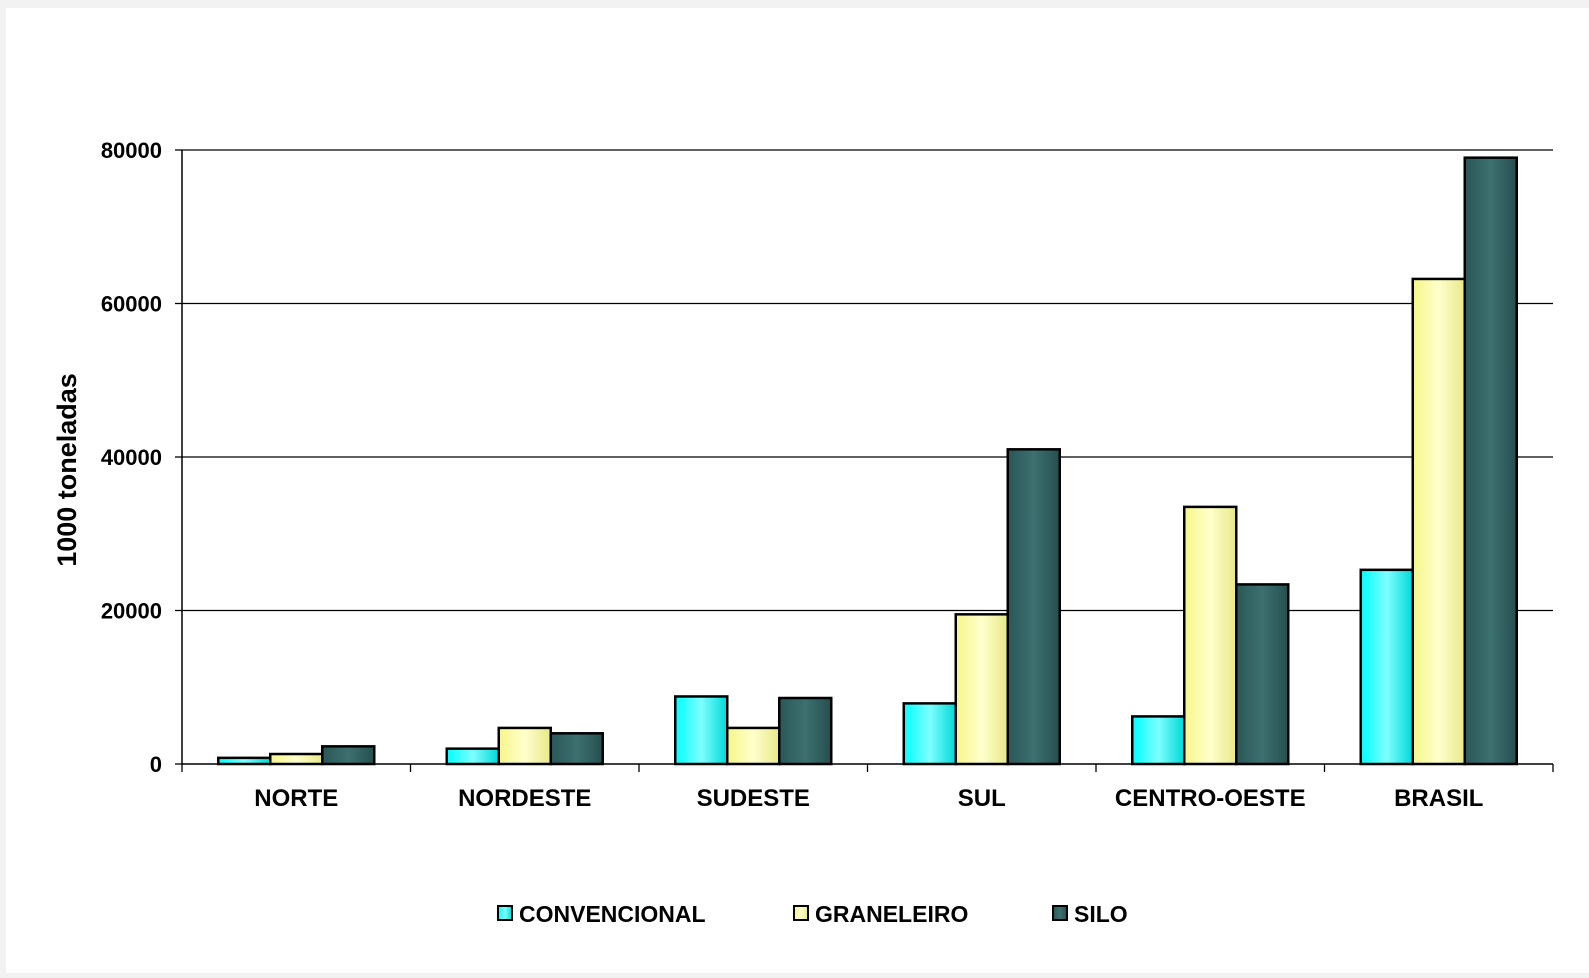 Image resolution: width=1589 pixels, height=978 pixels. Describe the element at coordinates (131, 611) in the screenshot. I see `y-tick-label: 20000` at that location.